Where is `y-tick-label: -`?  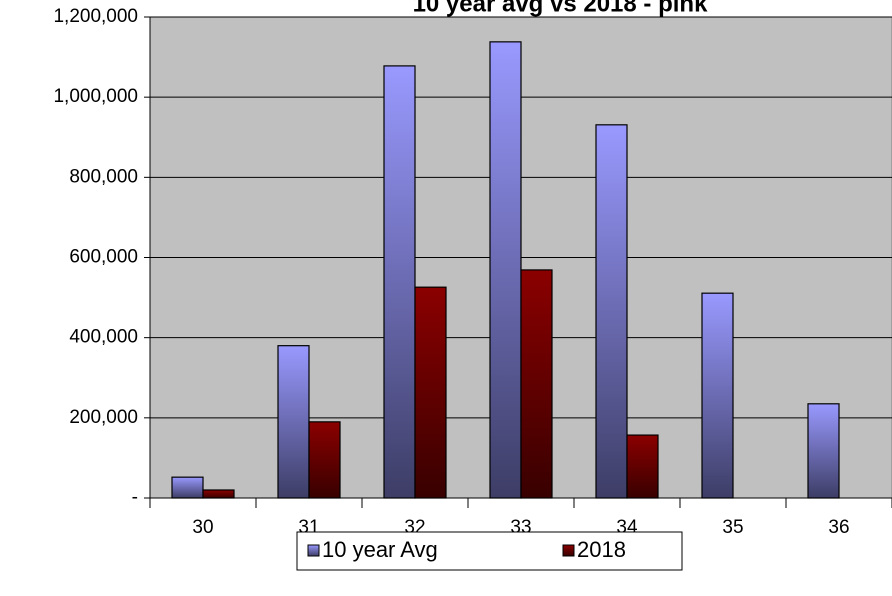
y-tick-label: - is located at coordinates (135, 497).